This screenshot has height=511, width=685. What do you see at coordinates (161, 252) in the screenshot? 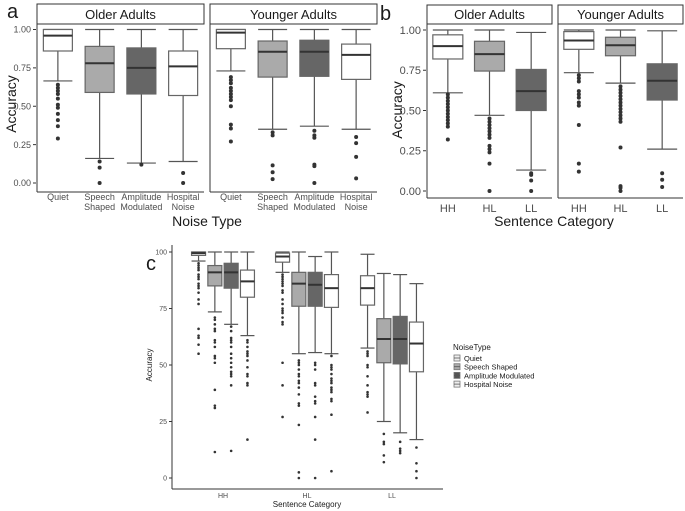
I see `y-tick-label: 100` at bounding box center [161, 252].